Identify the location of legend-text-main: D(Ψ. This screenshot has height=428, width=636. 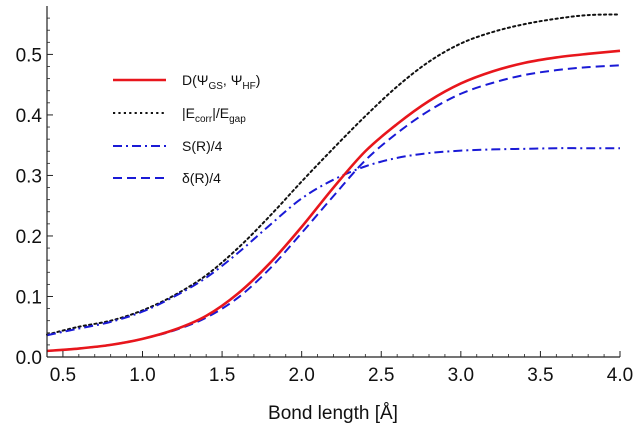
(195, 80).